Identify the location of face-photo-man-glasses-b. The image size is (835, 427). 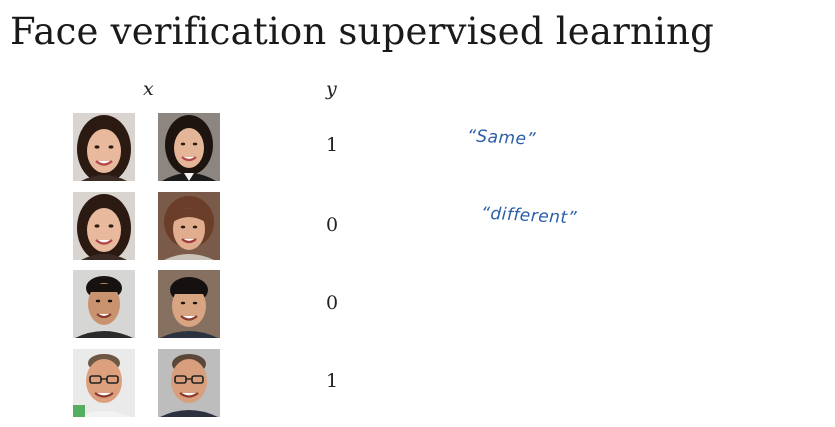
(189, 383).